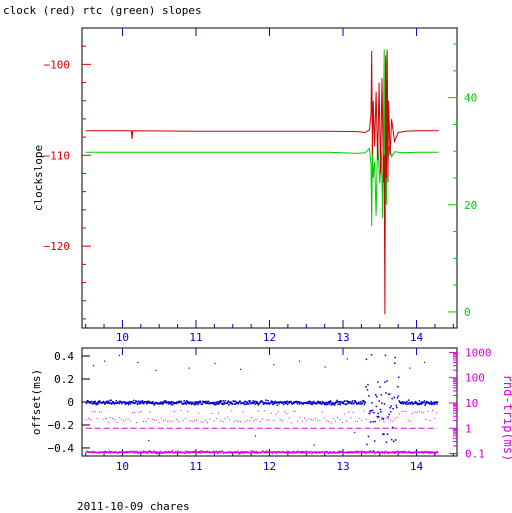 The image size is (512, 513). Describe the element at coordinates (470, 205) in the screenshot. I see `rtc-tick-label: 20` at that location.